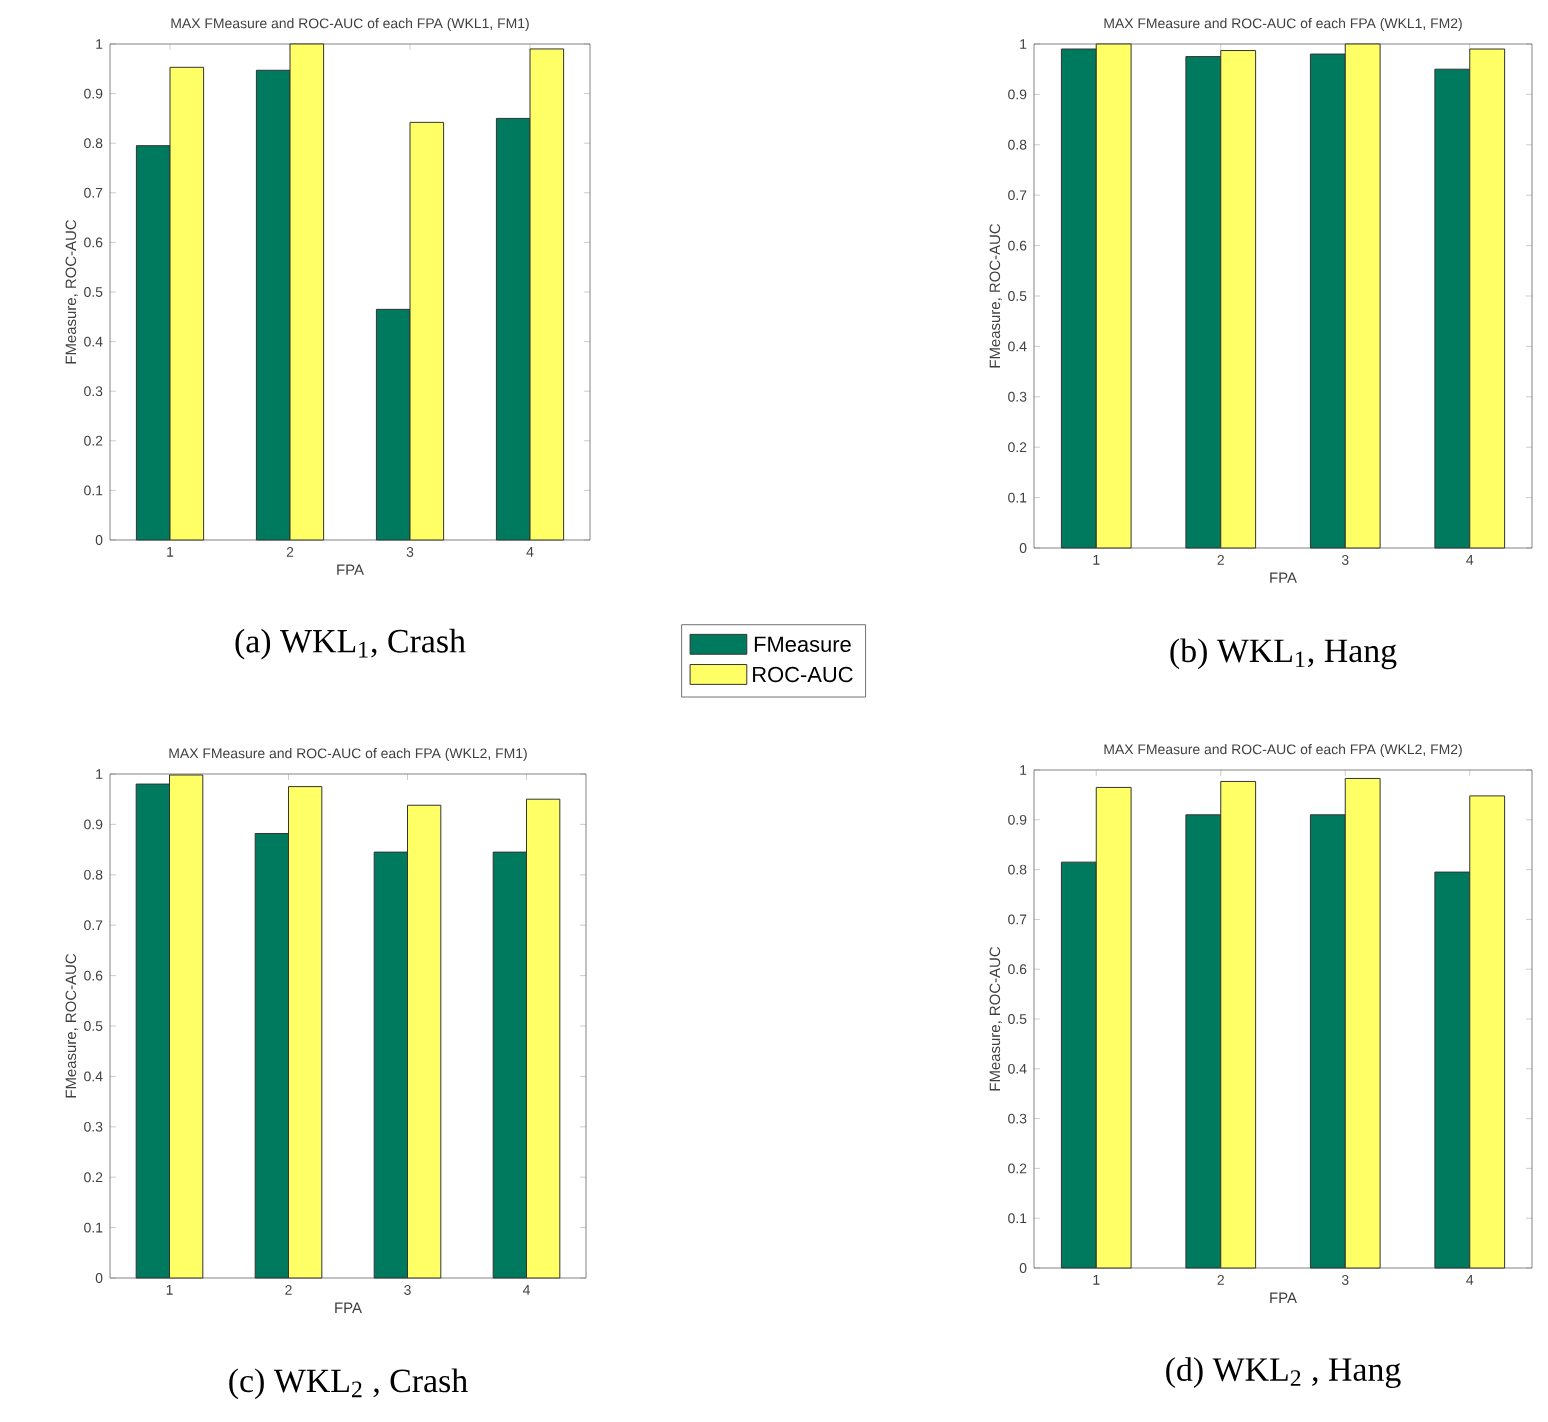  I want to click on text: (c) WKL$_{2}$ , Crash, so click(348, 1384).